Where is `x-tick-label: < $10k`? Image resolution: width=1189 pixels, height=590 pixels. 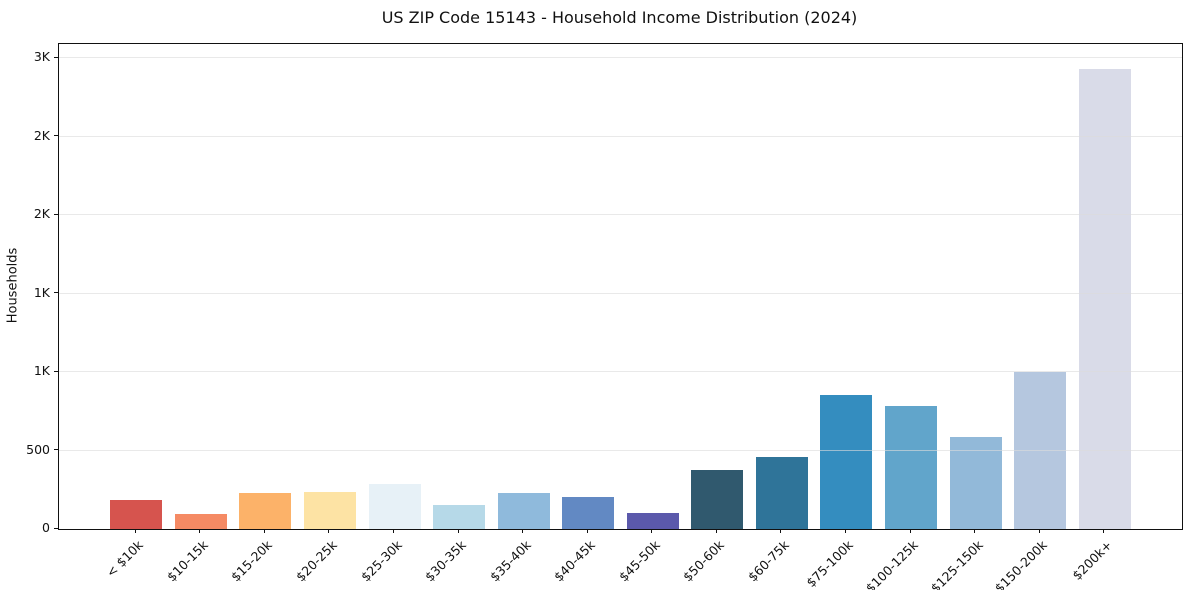
x-tick-label: < $10k is located at coordinates (125, 559).